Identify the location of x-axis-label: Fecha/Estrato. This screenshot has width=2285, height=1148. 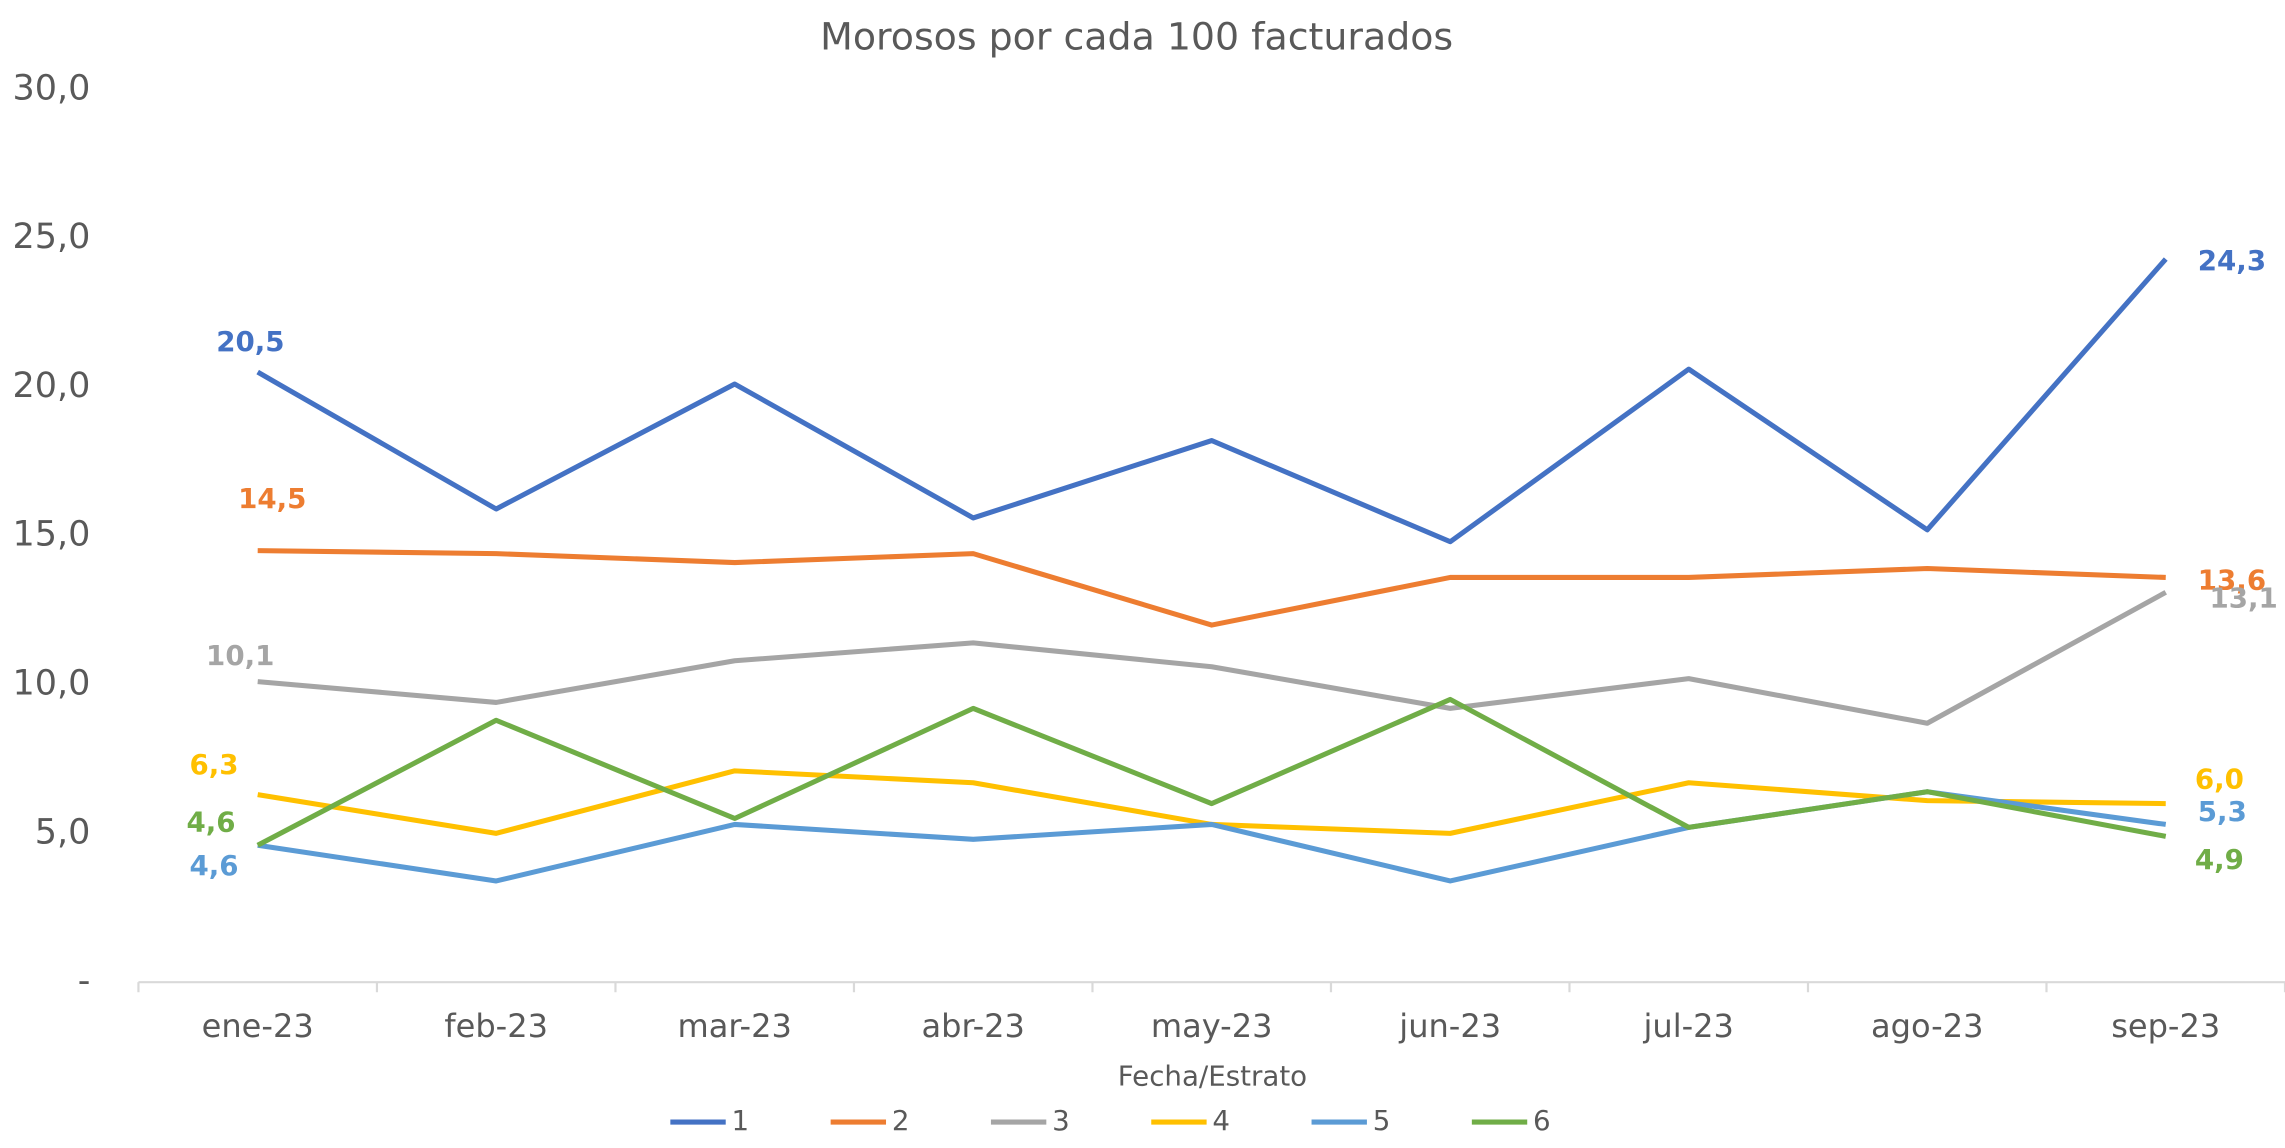
(1212, 1076).